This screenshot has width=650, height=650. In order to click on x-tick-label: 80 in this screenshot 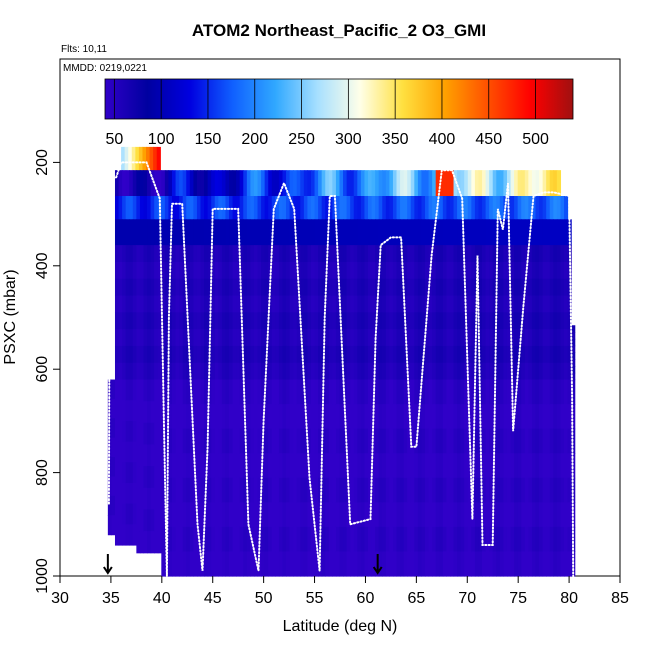, I will do `click(569, 598)`.